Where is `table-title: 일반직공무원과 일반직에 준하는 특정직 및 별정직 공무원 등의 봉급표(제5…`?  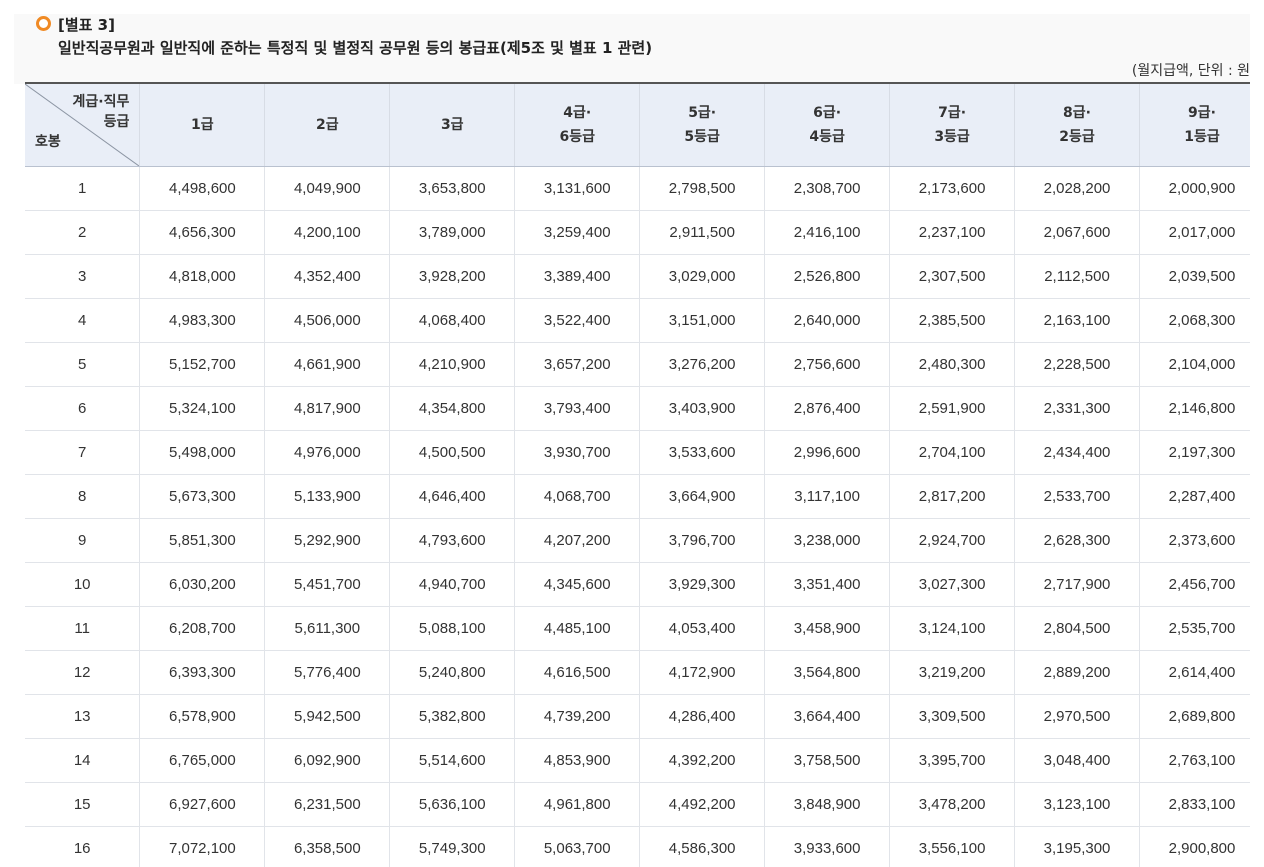
table-title: 일반직공무원과 일반직에 준하는 특정직 및 별정직 공무원 등의 봉급표(제5… is located at coordinates (355, 48).